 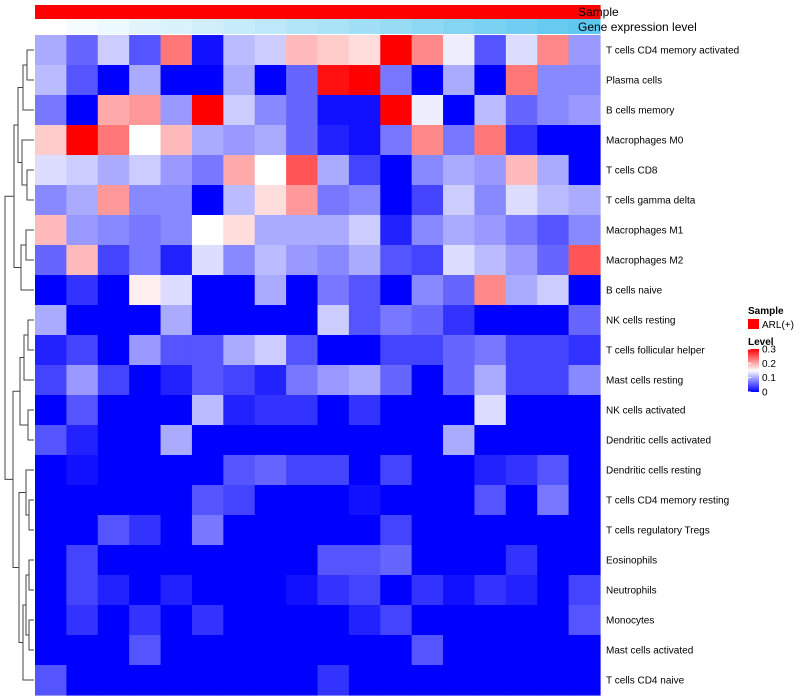 I want to click on row-label: Macrophages M1, so click(x=645, y=231).